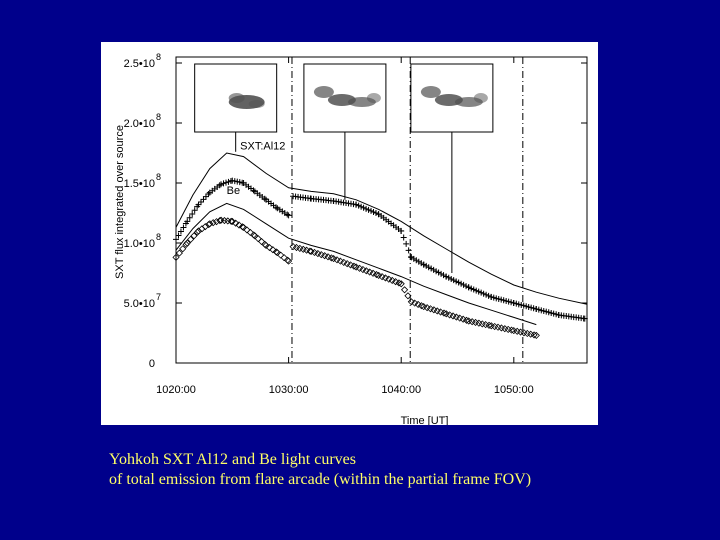 Image resolution: width=720 pixels, height=540 pixels. I want to click on caption-line-1: Yohkoh SXT Al12 and Be light curves, so click(232, 459).